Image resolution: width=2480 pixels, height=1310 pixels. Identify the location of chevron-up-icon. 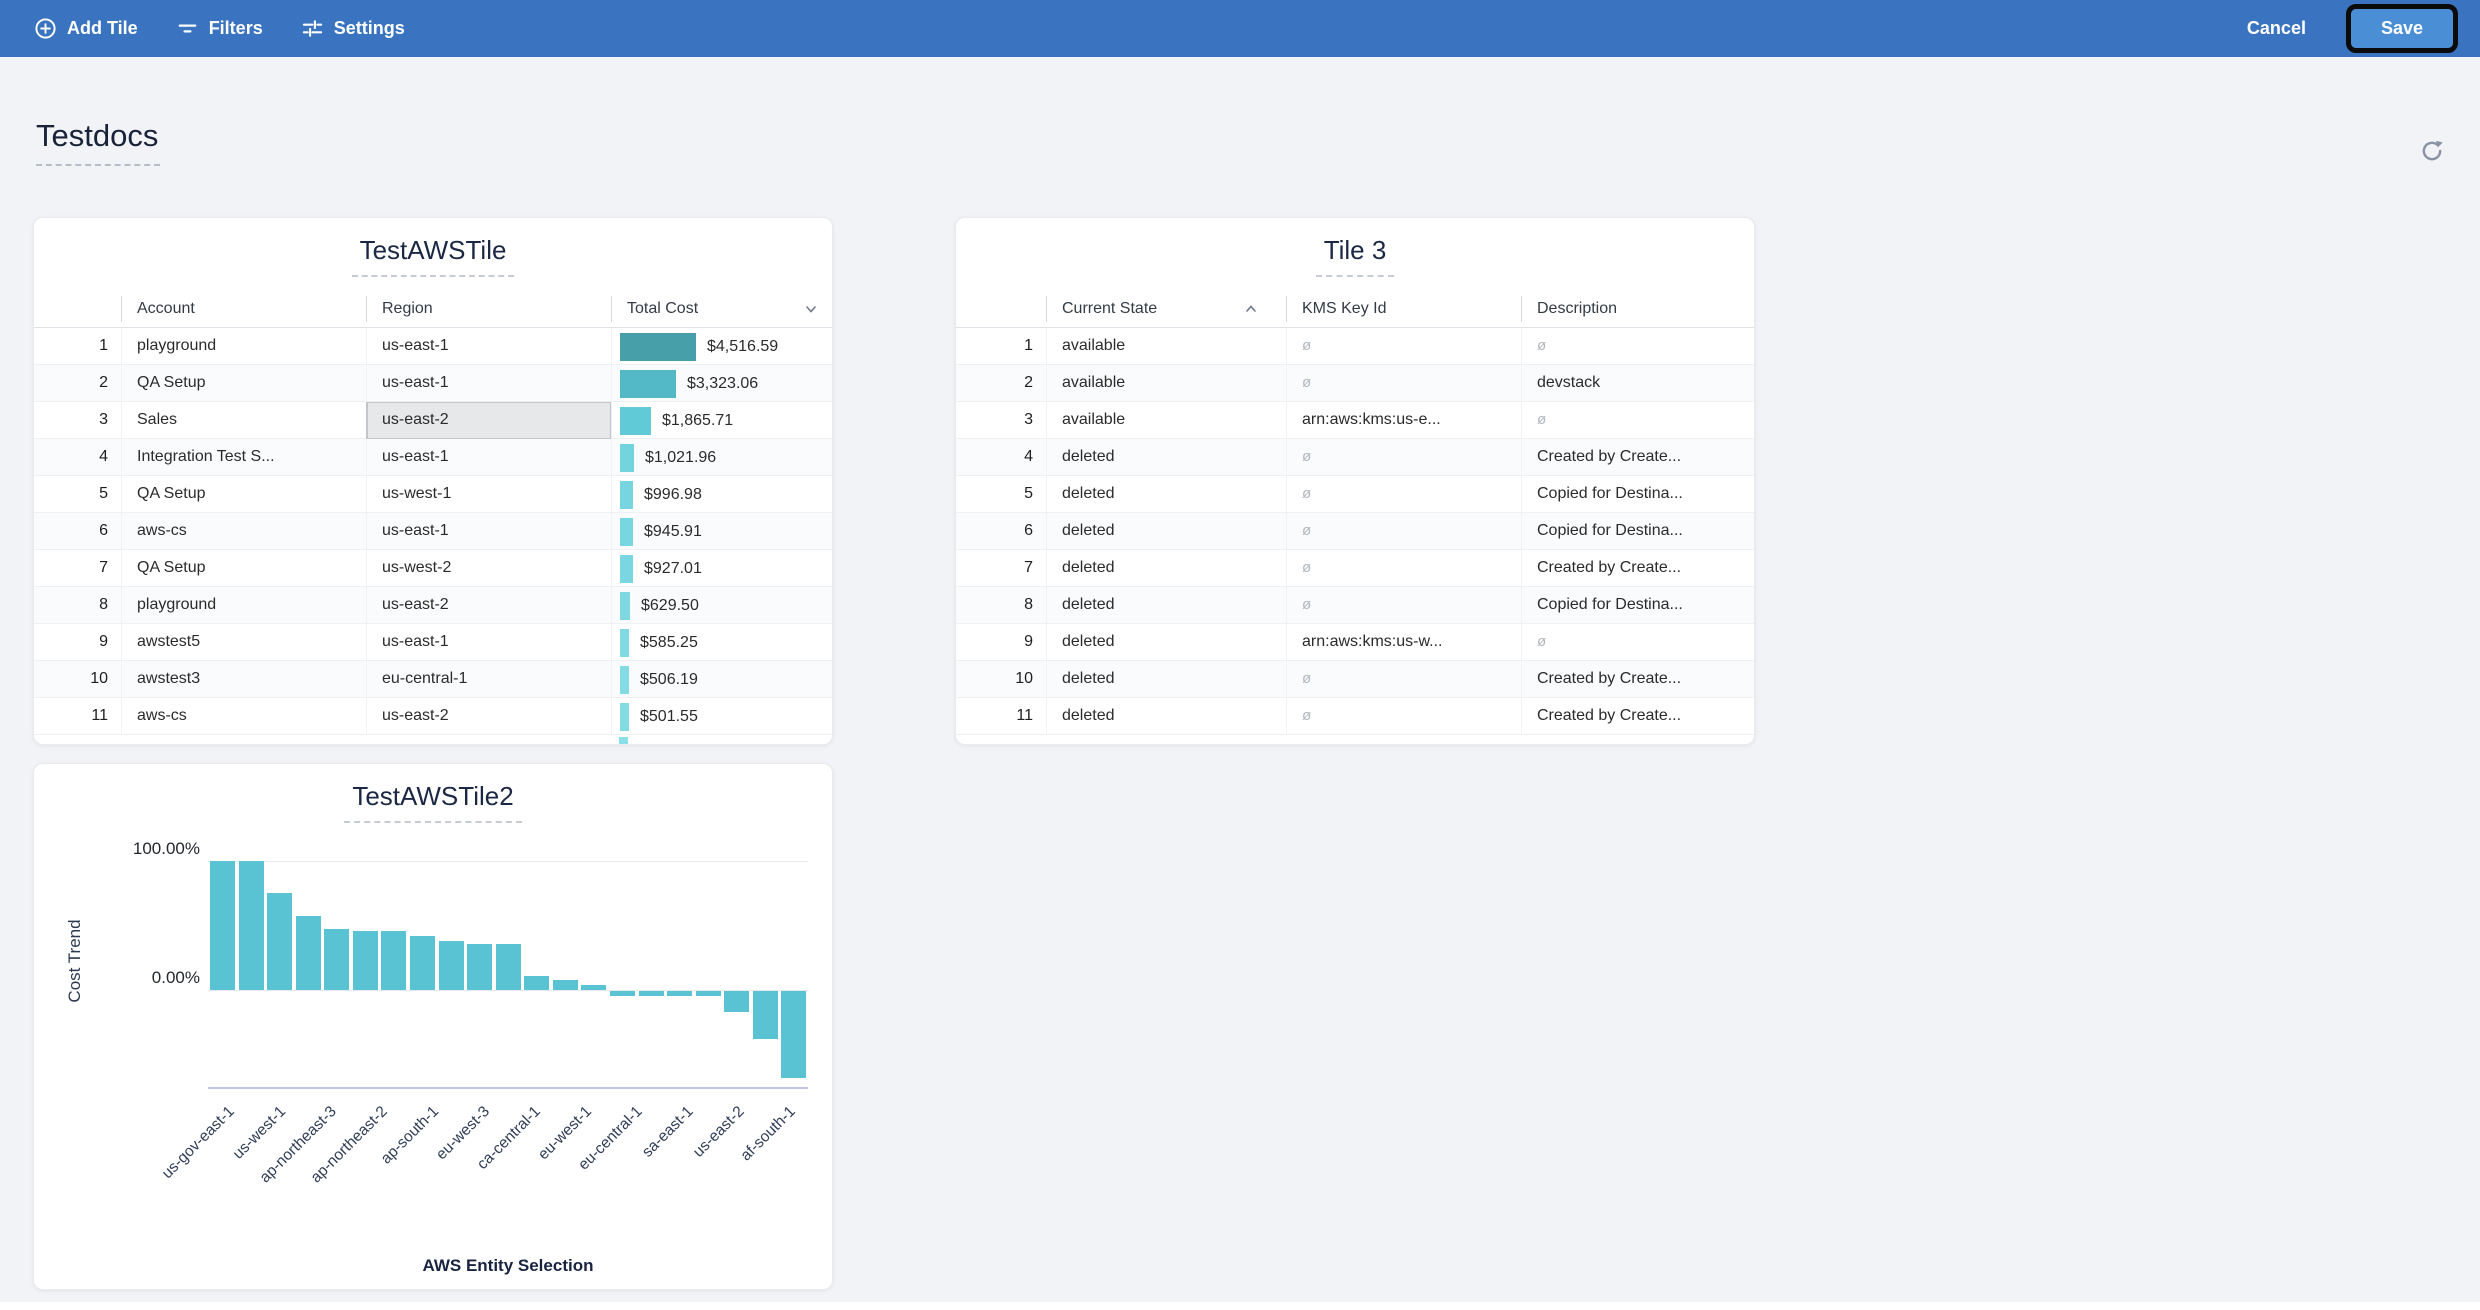
(1251, 312).